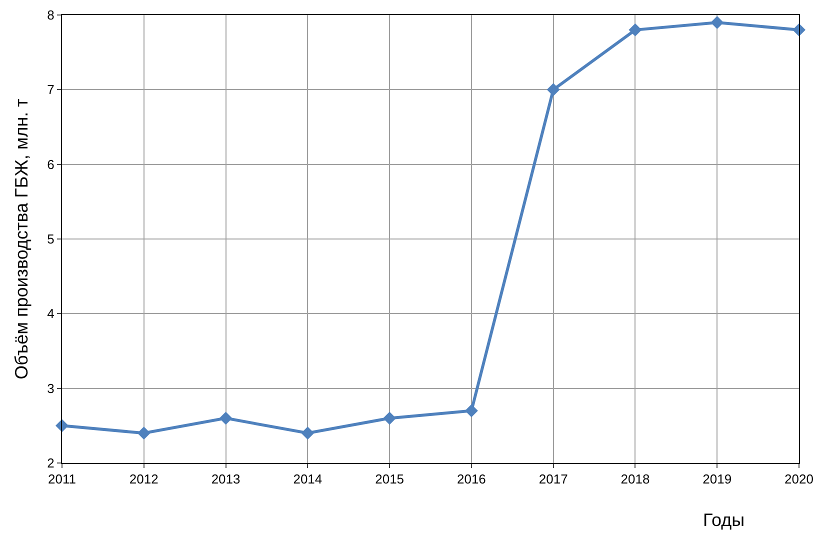 This screenshot has height=536, width=821. I want to click on x-tick-label: 2020, so click(799, 479).